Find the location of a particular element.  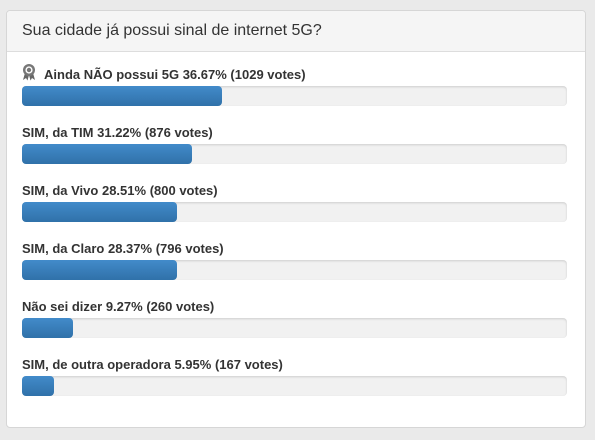

poll-option: SIM, da Claro 28.37% (796 votes) is located at coordinates (294, 267).